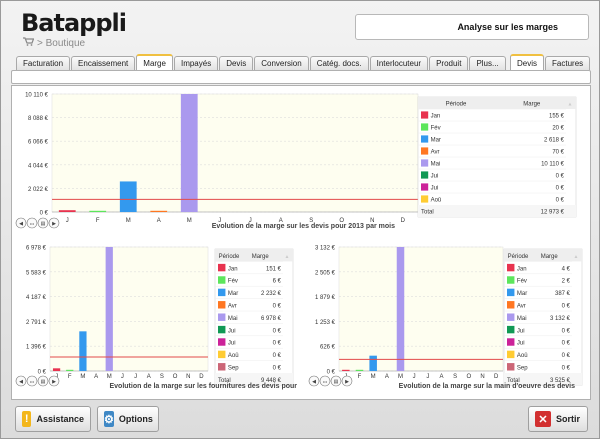  I want to click on scroll-up-icon: ▲, so click(570, 105).